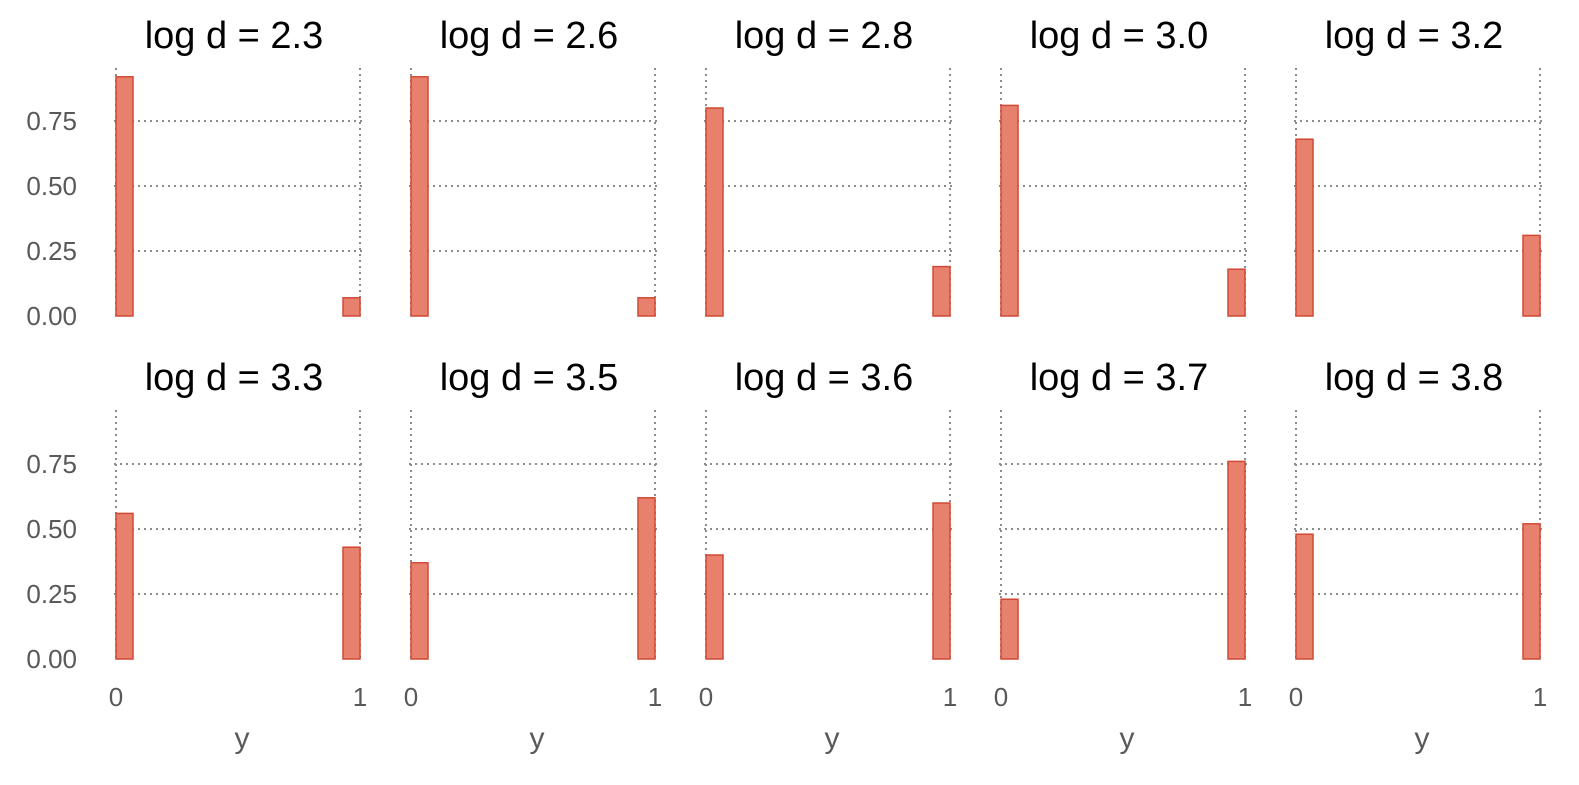 This screenshot has height=785, width=1579. What do you see at coordinates (1414, 36) in the screenshot?
I see `panel-title-4: log d = 3.2` at bounding box center [1414, 36].